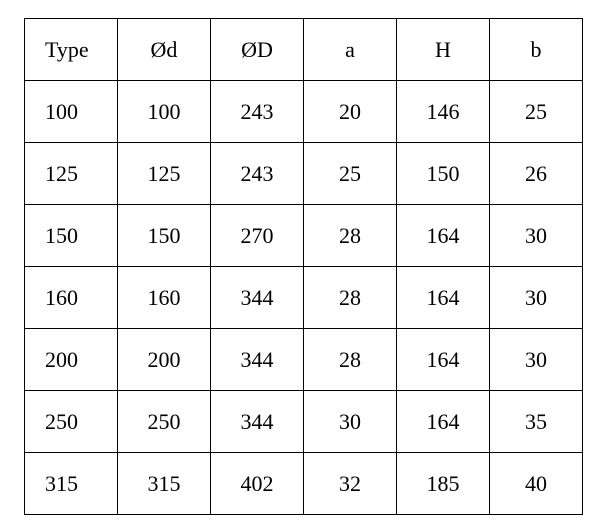 The height and width of the screenshot is (520, 601). Describe the element at coordinates (257, 483) in the screenshot. I see `table-cell: 402` at that location.